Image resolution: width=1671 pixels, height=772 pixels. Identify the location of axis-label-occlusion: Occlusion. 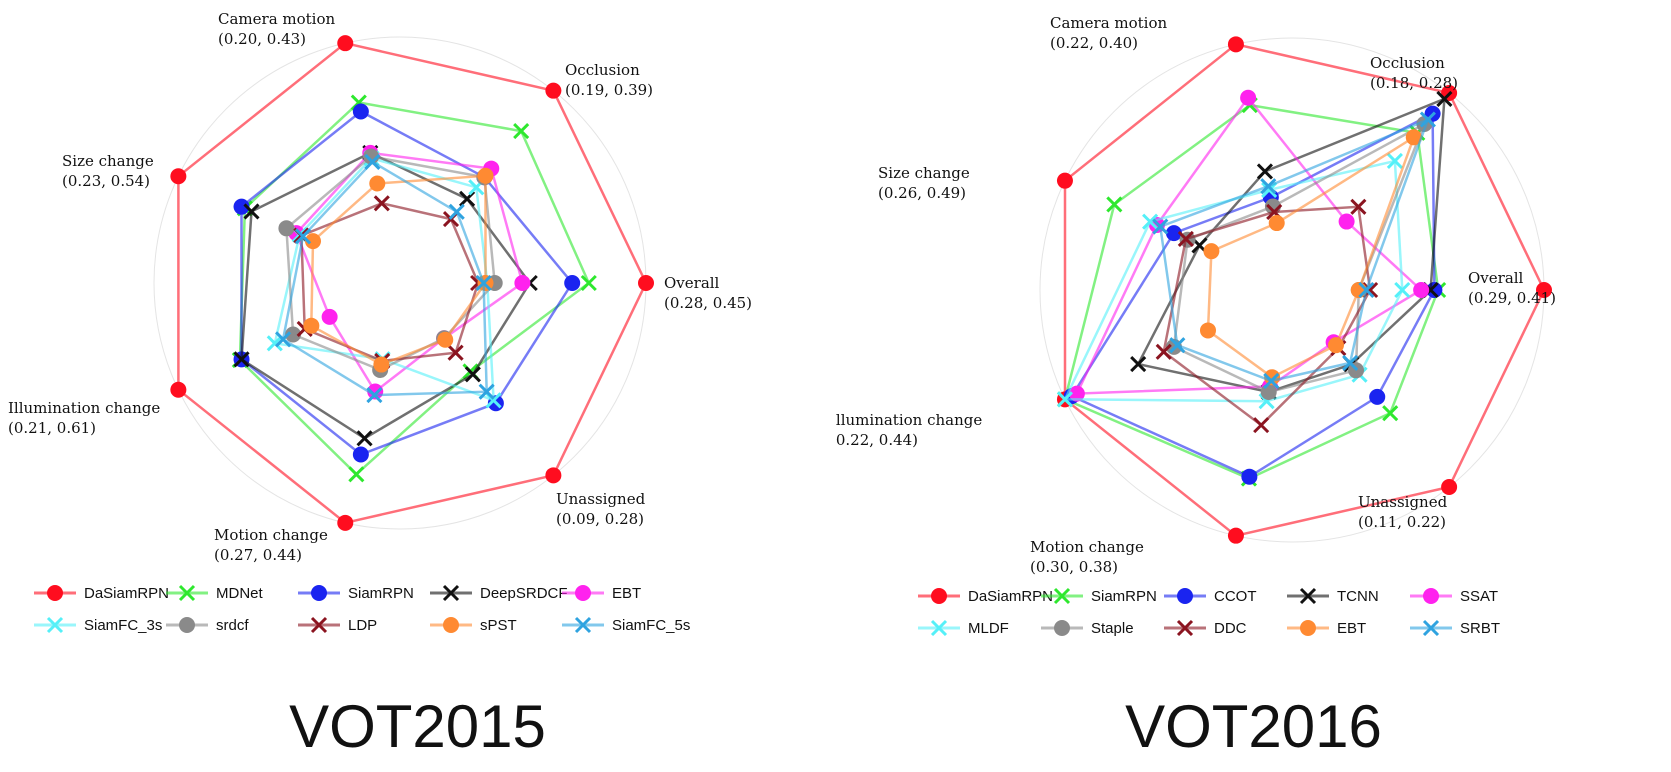
(602, 70).